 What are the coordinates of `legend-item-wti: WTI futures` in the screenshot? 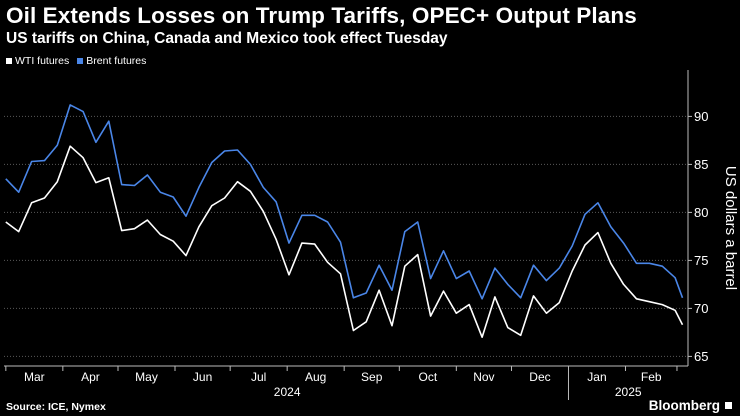 It's located at (37, 61).